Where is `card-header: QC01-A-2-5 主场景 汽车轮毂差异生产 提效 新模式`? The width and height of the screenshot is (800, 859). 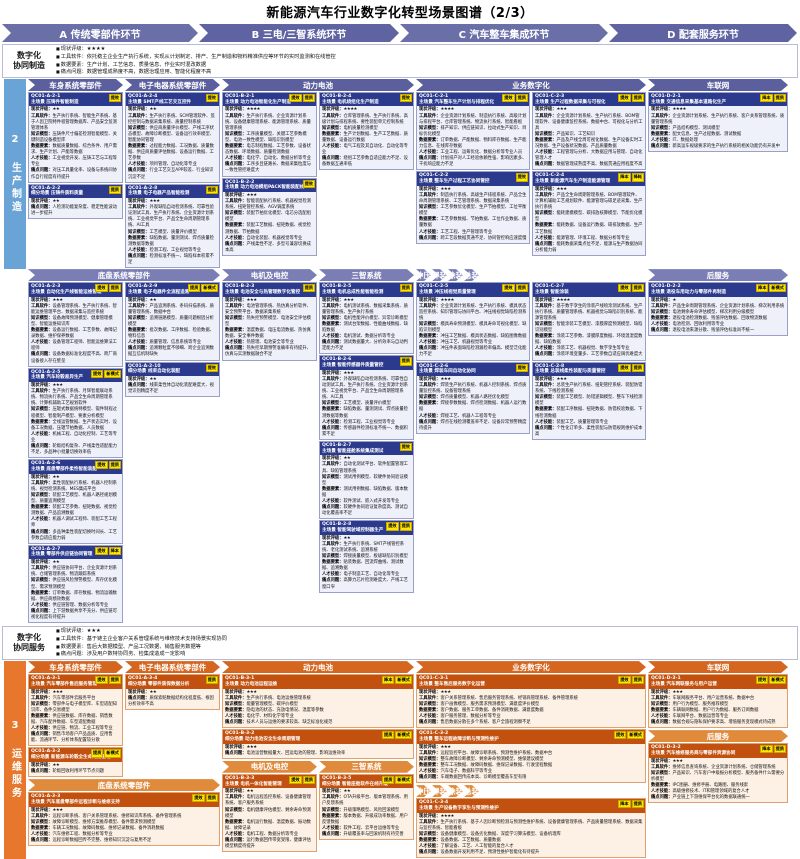 card-header: QC01-A-2-5 主场景 汽车轮毂差异生产 提效 新模式 is located at coordinates (75, 375).